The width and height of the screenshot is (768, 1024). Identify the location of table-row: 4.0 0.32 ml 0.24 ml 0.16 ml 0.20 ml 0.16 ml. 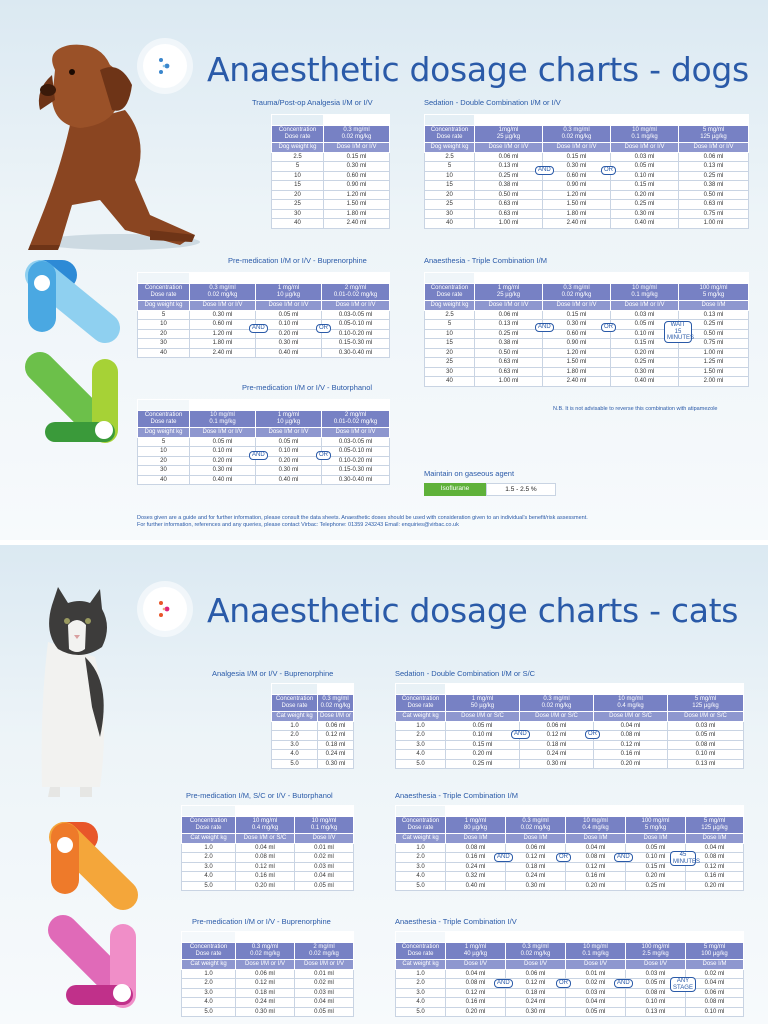
(569, 876).